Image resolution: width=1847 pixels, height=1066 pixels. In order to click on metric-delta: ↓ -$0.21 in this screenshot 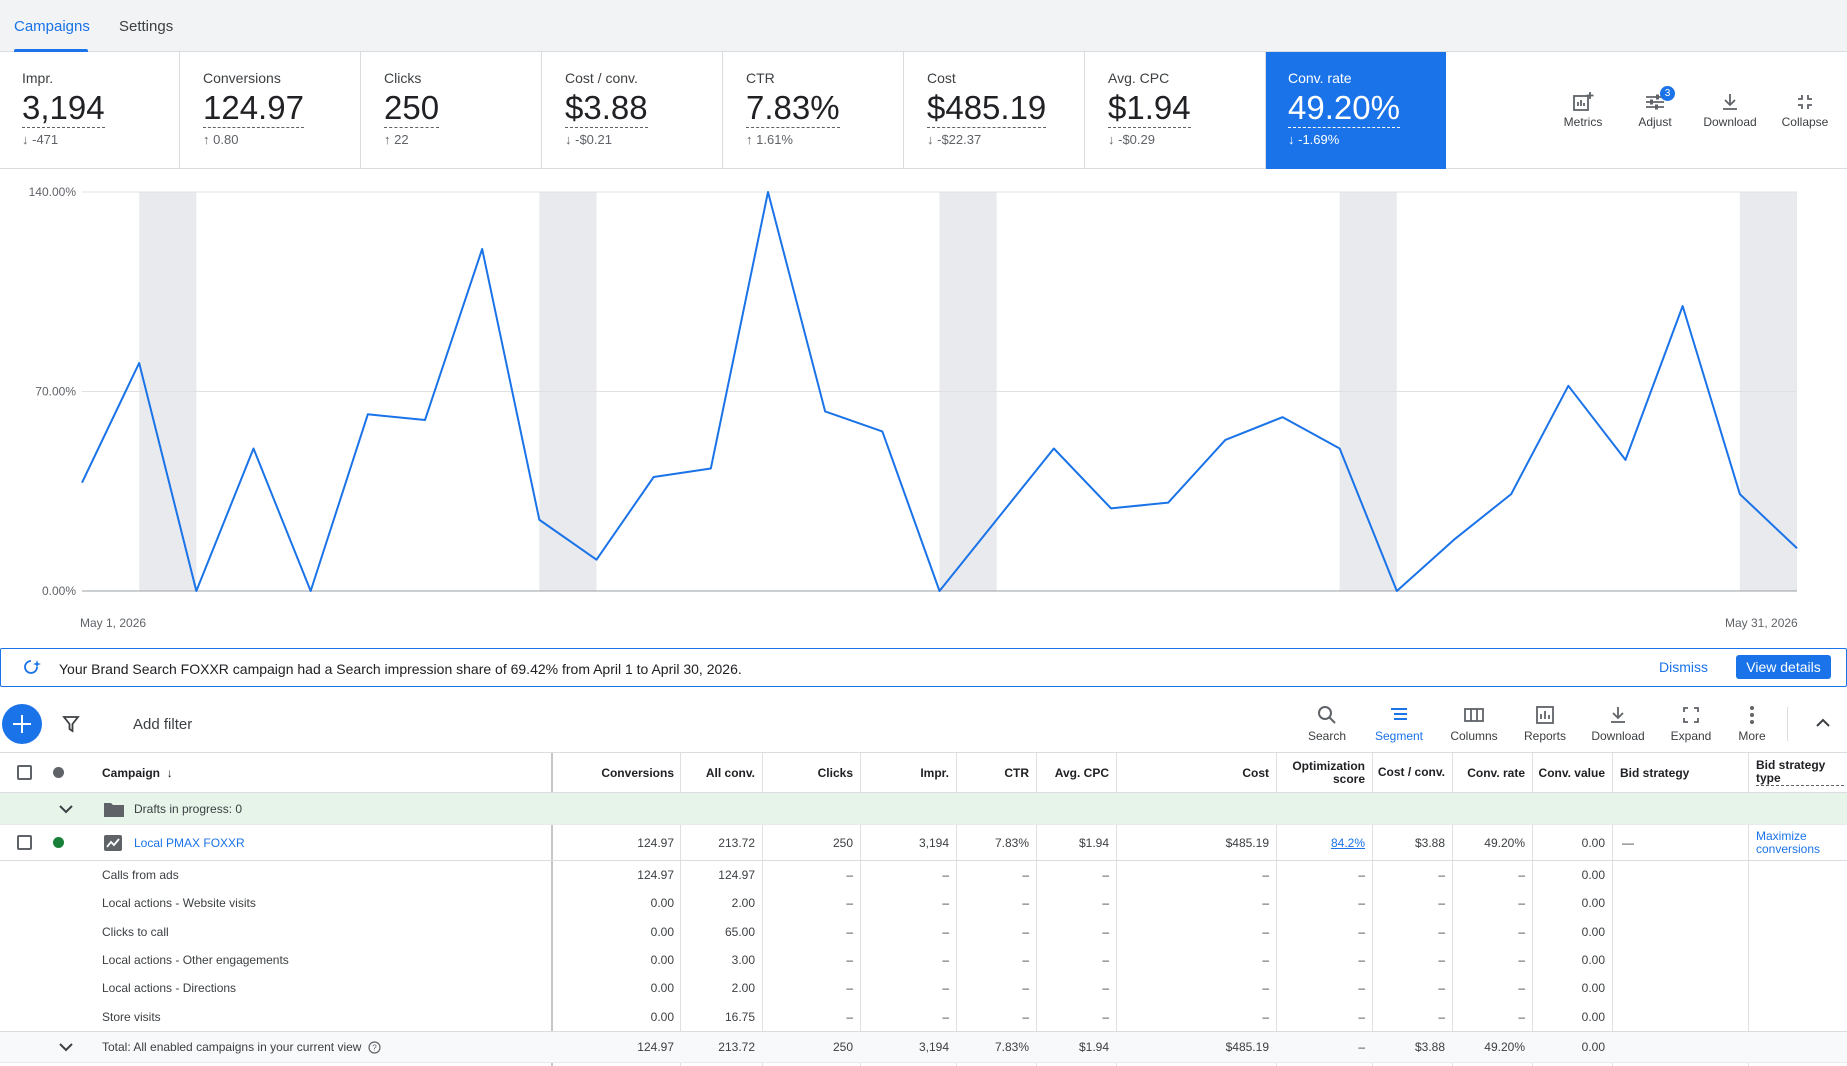, I will do `click(588, 139)`.